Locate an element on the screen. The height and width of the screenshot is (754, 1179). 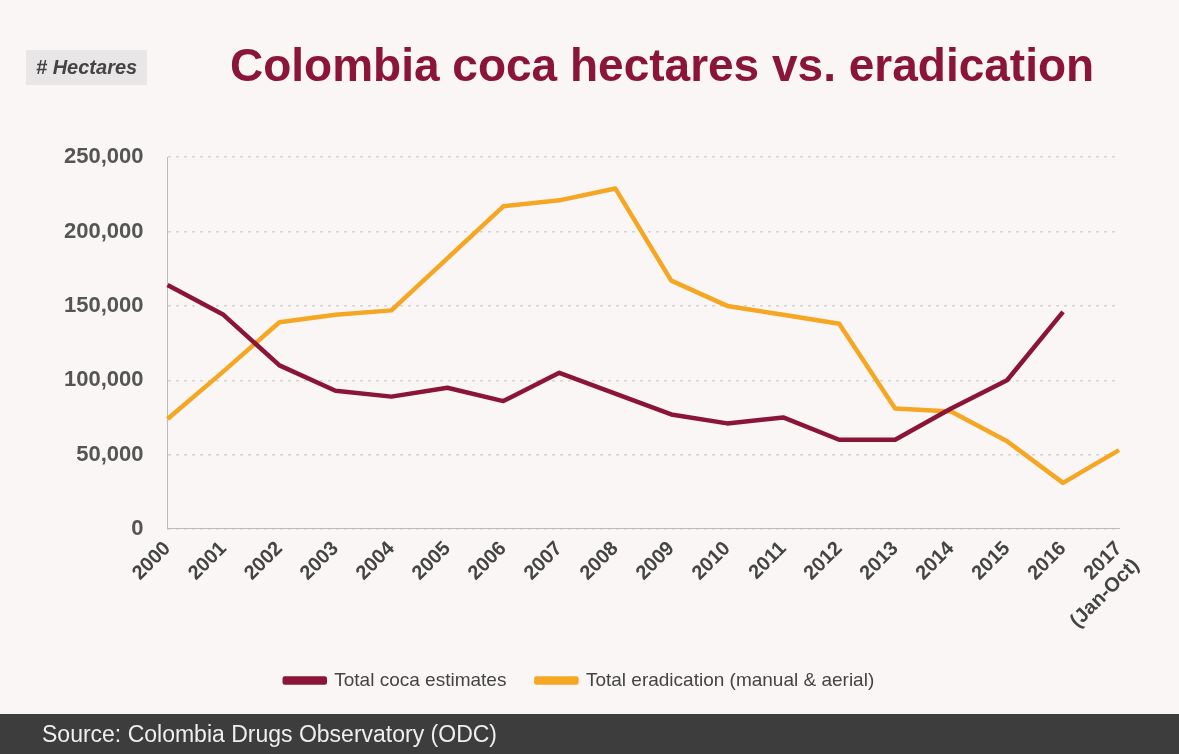
legend-label: Total eradication (manual & aerial) is located at coordinates (730, 679).